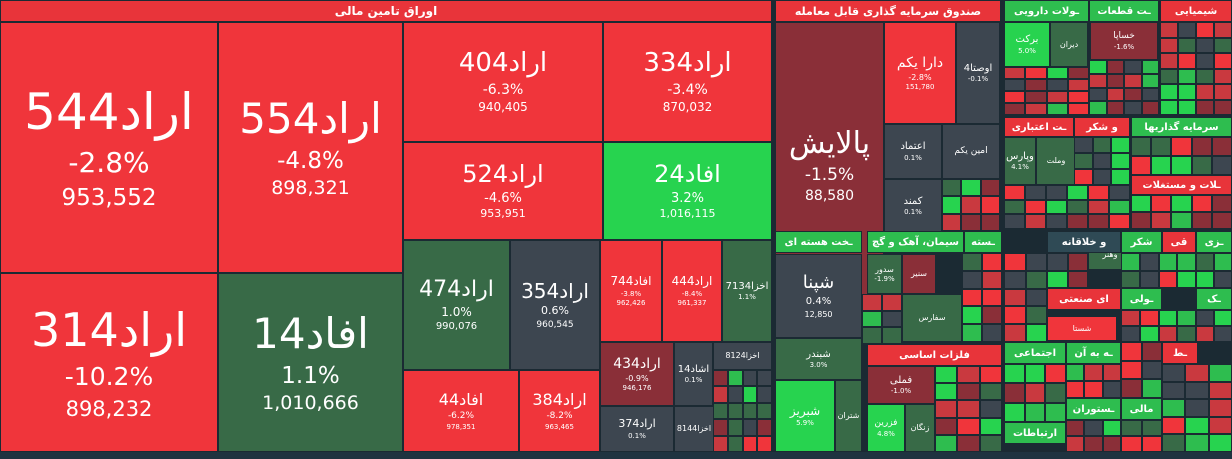 Image resolution: width=1232 pixels, height=459 pixels. What do you see at coordinates (461, 411) in the screenshot?
I see `tile-16: افاد44 -6.2% 978,351` at bounding box center [461, 411].